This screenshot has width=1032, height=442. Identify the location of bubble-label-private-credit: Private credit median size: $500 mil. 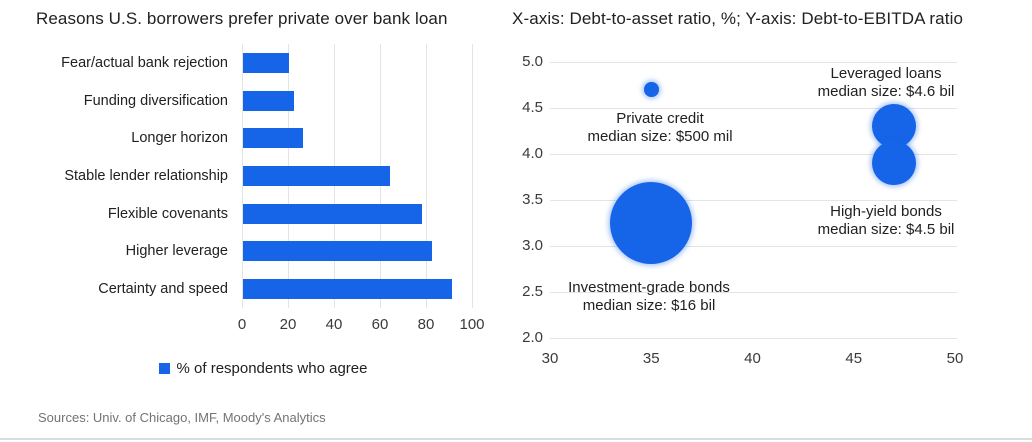
(659, 128).